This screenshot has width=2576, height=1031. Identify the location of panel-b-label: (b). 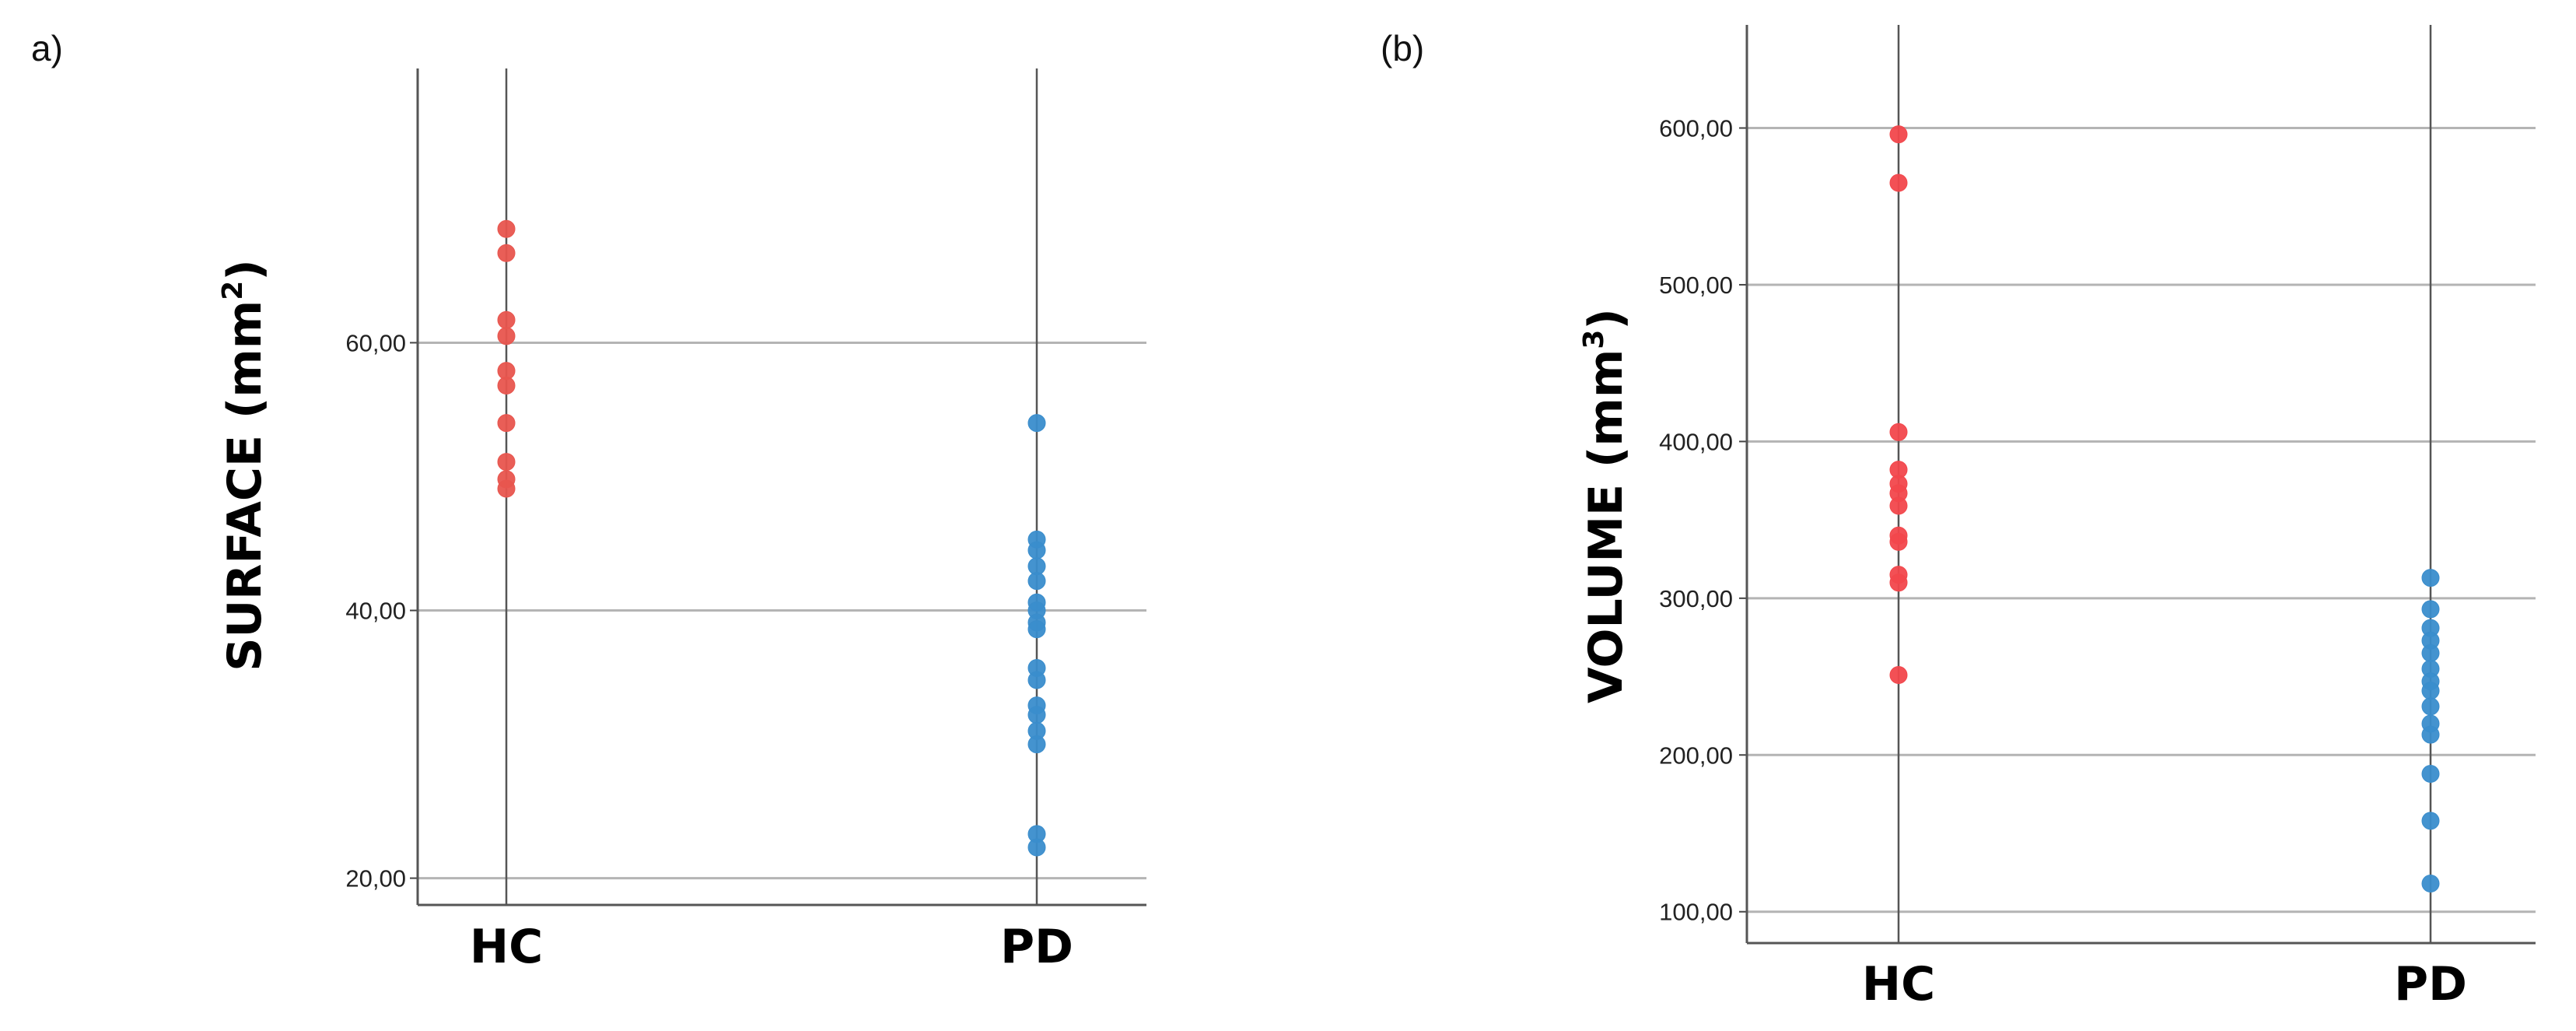
(1402, 48).